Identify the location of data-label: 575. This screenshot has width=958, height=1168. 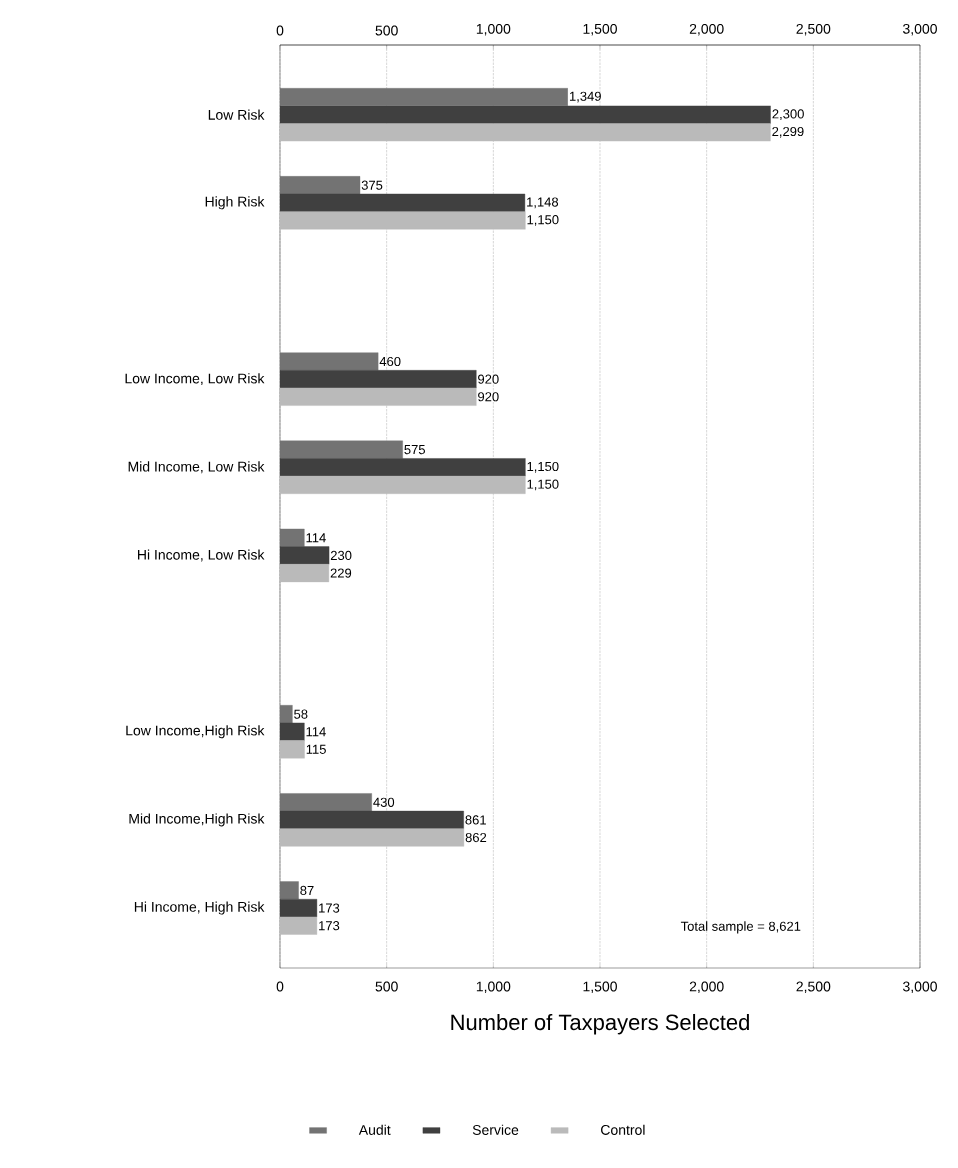
(414, 450).